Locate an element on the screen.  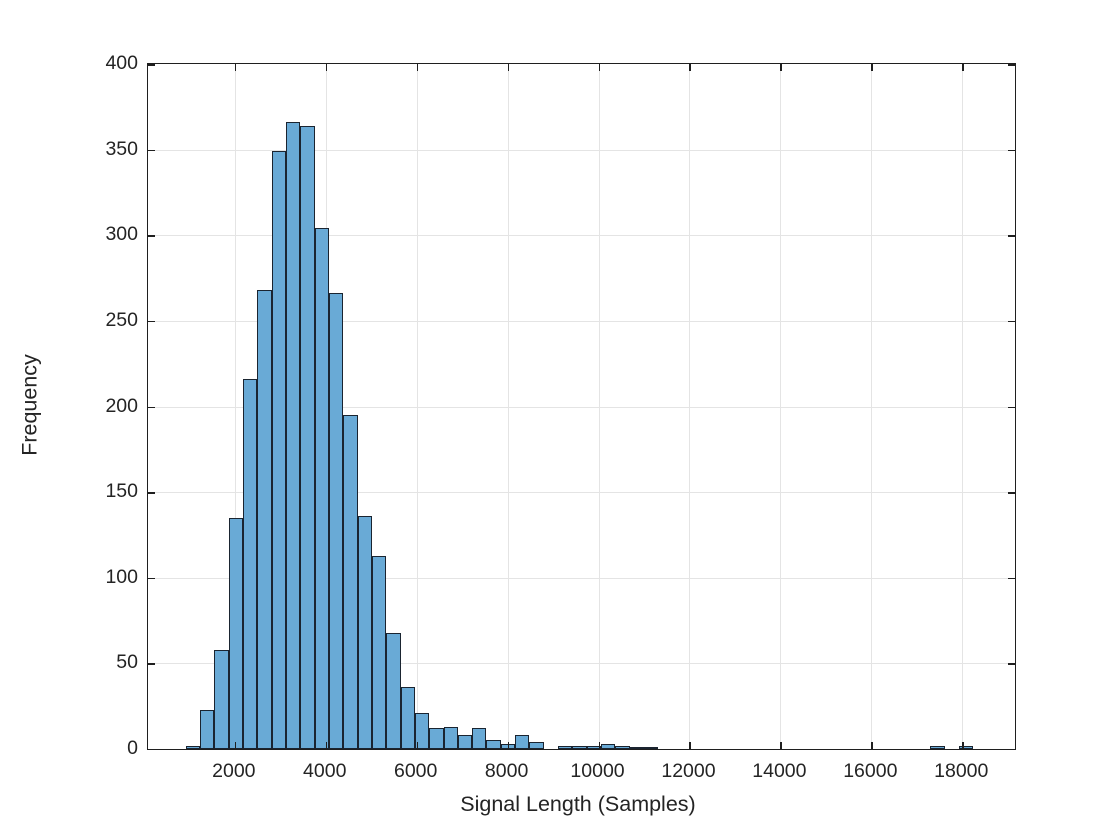
y-tick-label: 50 is located at coordinates (127, 662).